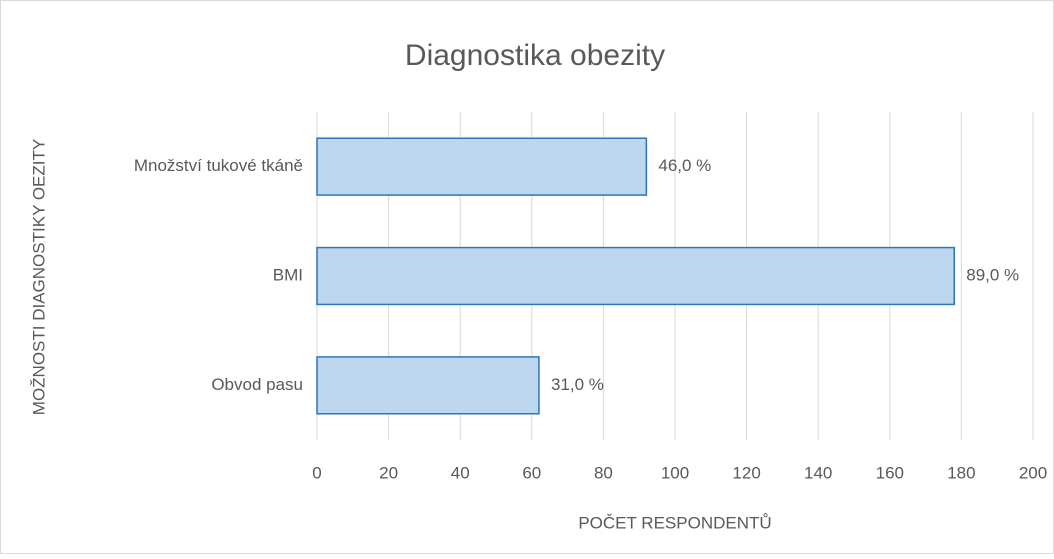  I want to click on x-tick-label: 40, so click(460, 472).